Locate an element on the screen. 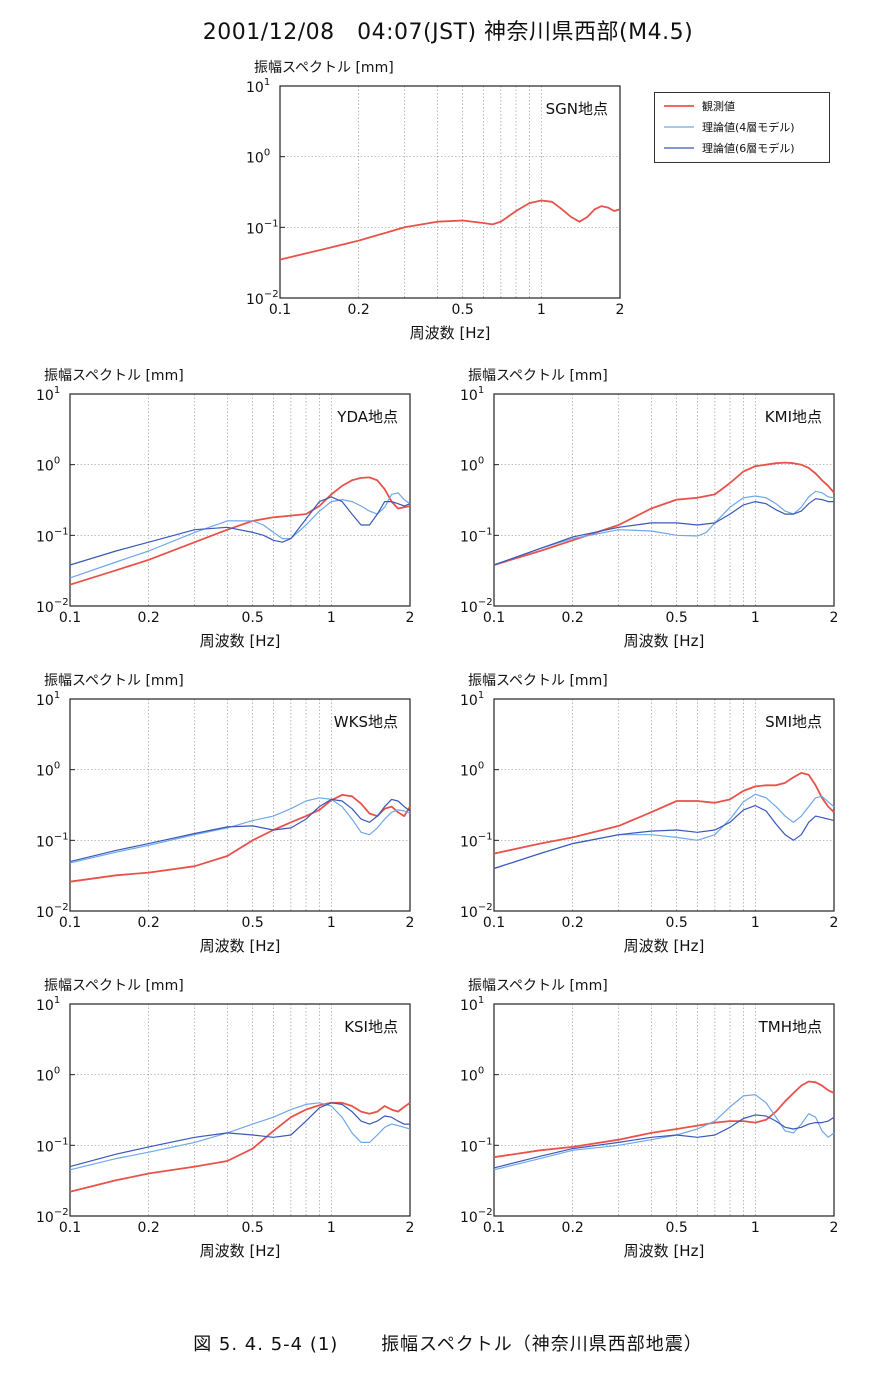 This screenshot has height=1388, width=896. figure-number: 図 5. 4. 5-4 (1) is located at coordinates (266, 1344).